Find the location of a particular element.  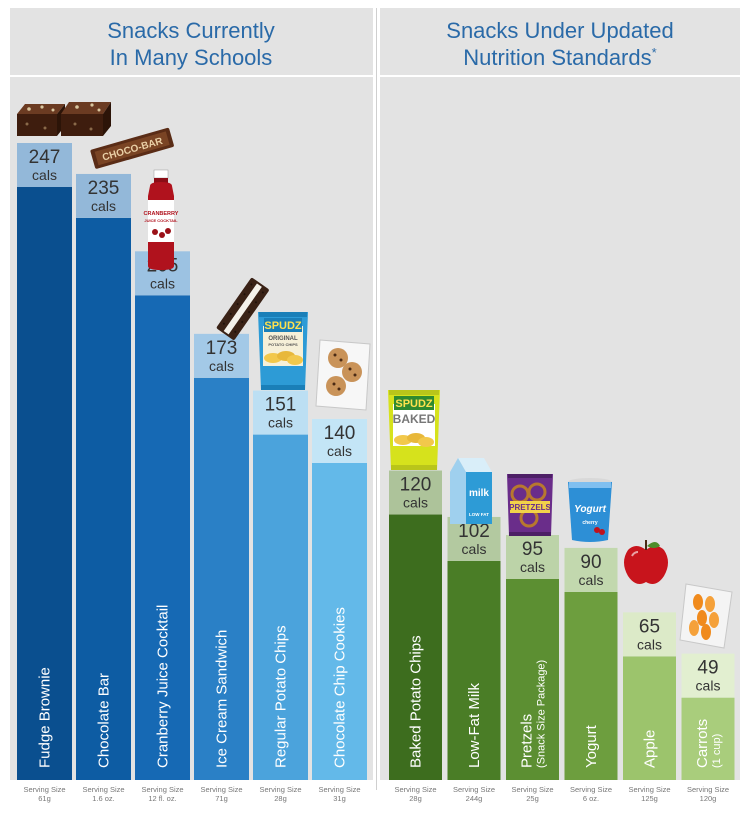

right-panel-title-line-1: Snacks Under Updated is located at coordinates (559, 30).